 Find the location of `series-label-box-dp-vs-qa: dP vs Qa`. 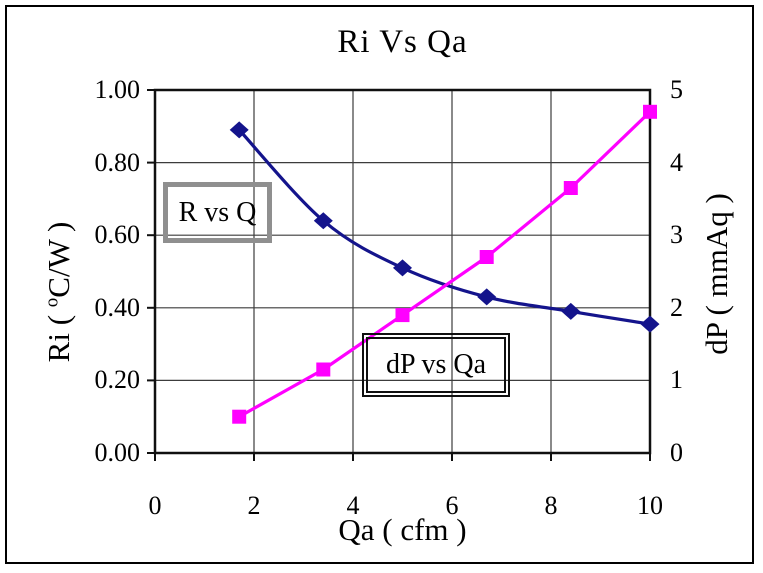

series-label-box-dp-vs-qa: dP vs Qa is located at coordinates (436, 365).